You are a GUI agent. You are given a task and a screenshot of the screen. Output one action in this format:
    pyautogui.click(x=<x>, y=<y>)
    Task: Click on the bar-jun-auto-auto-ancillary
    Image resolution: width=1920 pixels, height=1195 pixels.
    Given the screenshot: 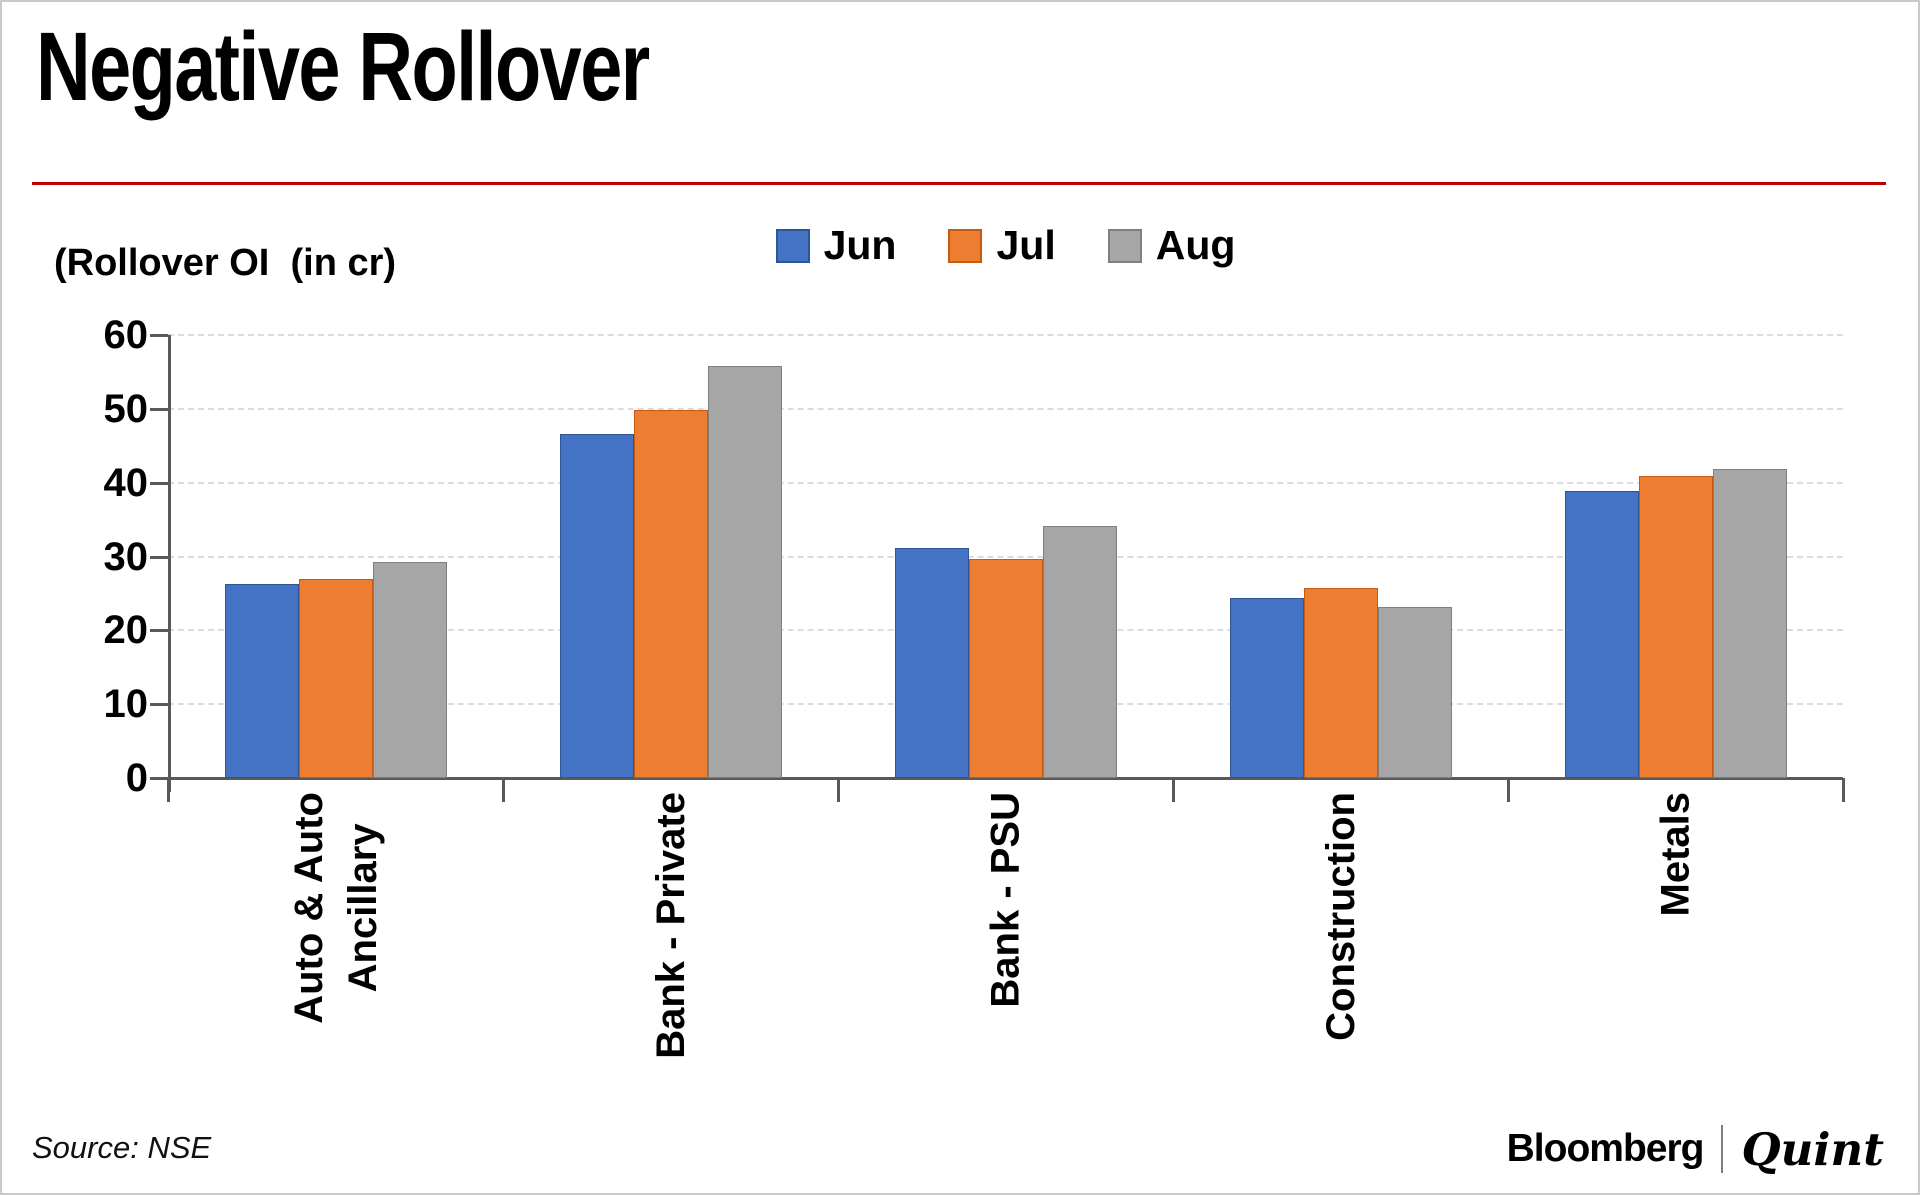 What is the action you would take?
    pyautogui.click(x=261, y=680)
    